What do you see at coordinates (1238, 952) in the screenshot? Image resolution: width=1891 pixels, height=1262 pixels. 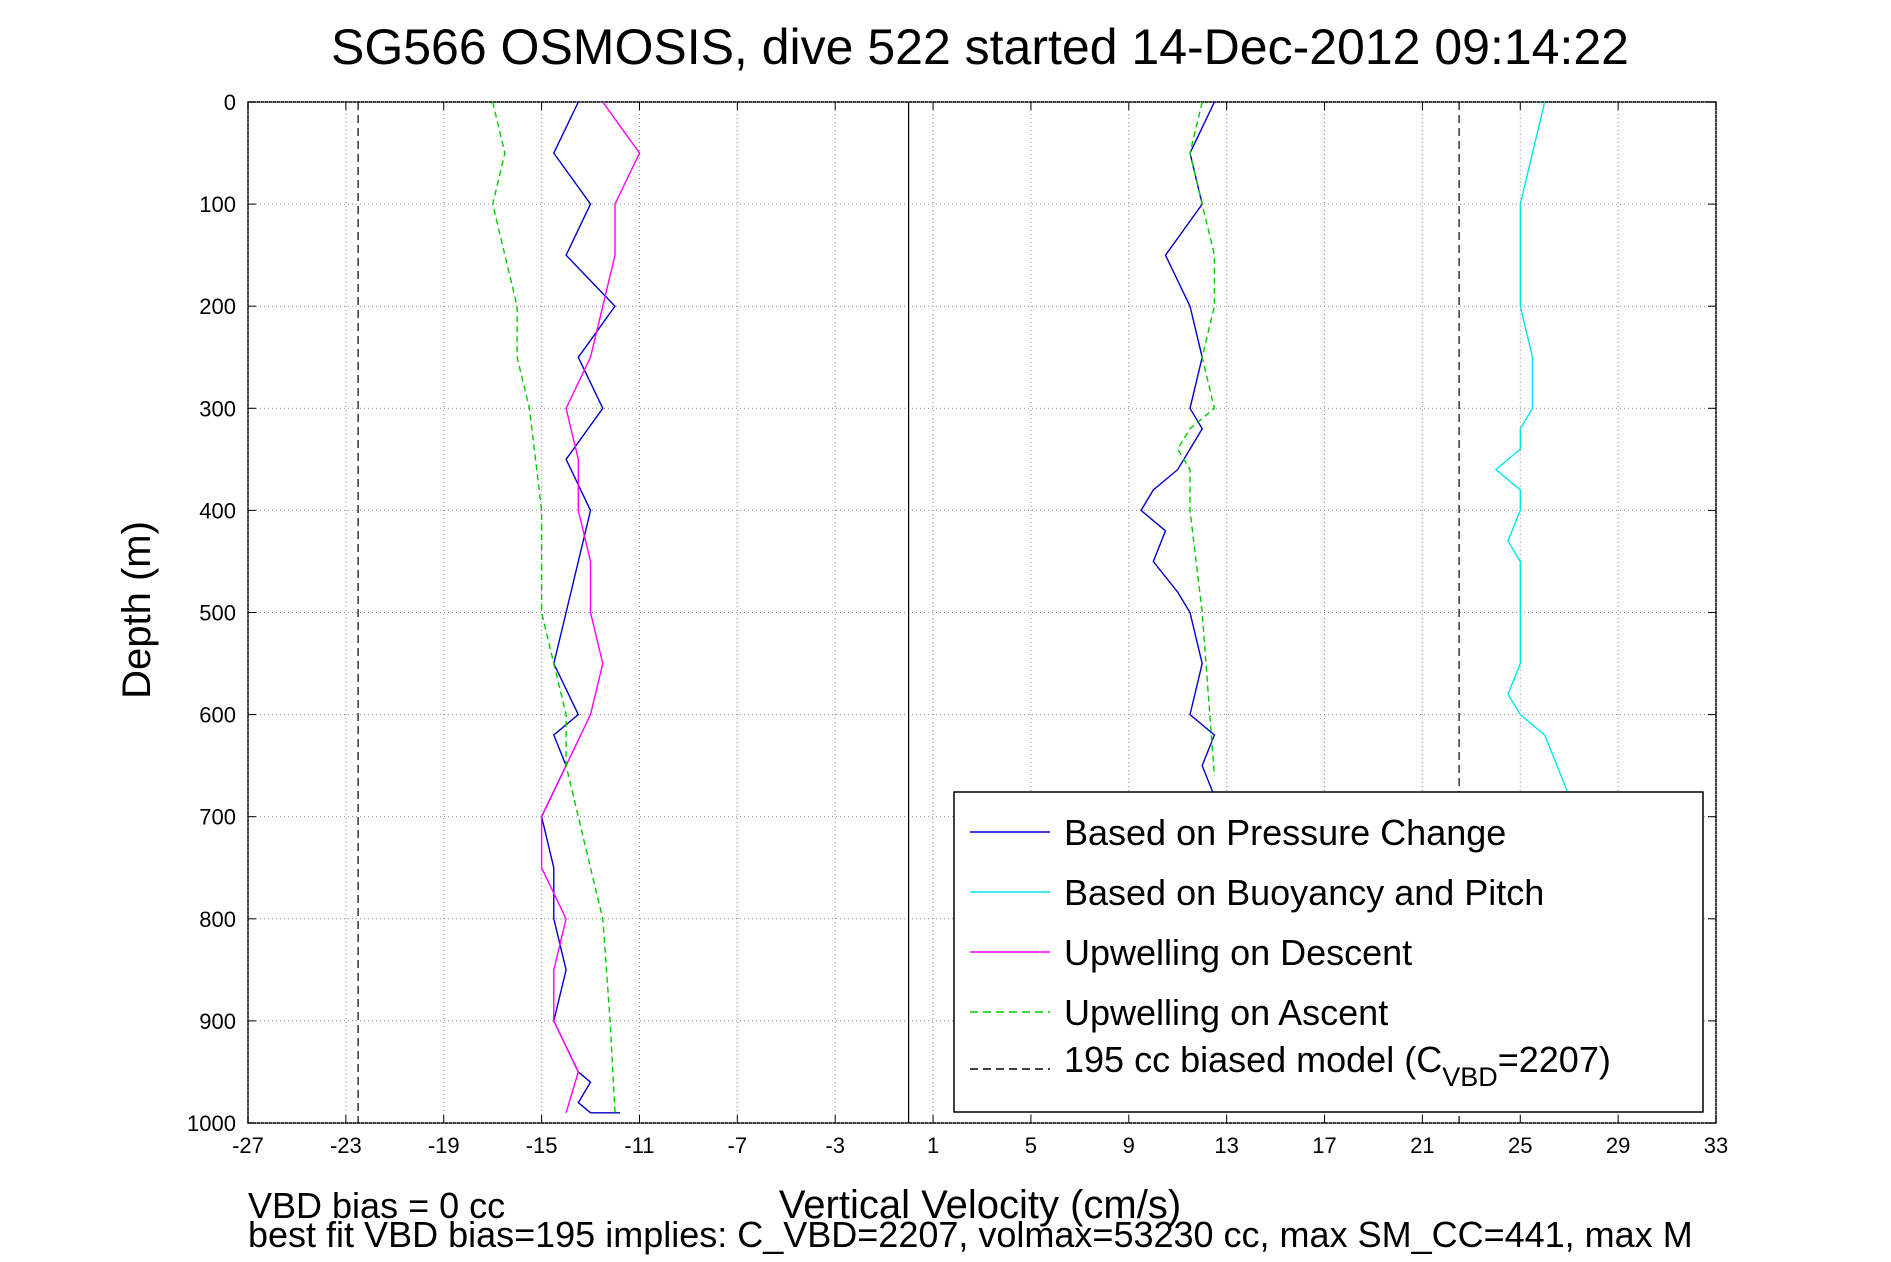 I see `legend-label-descent: Upwelling on Descent` at bounding box center [1238, 952].